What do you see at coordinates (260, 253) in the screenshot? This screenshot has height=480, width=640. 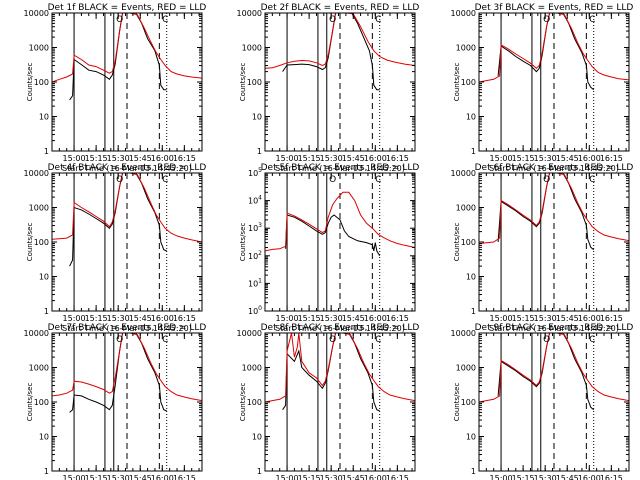 I see `y-tick-exp: 2` at bounding box center [260, 253].